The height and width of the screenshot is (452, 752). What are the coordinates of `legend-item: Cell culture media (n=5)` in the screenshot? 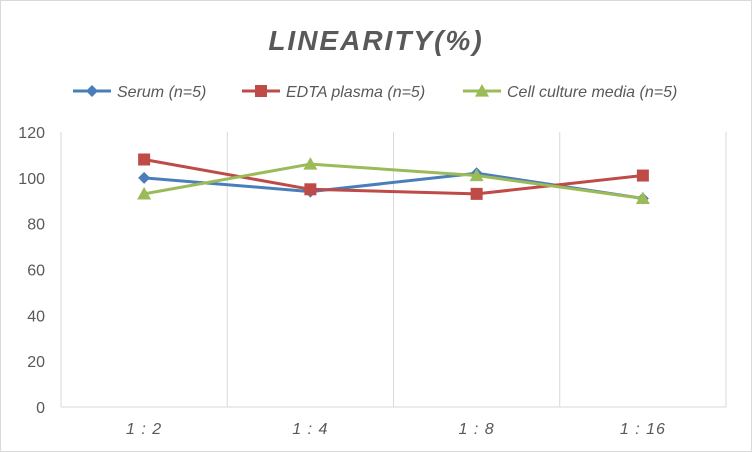 It's located at (570, 92).